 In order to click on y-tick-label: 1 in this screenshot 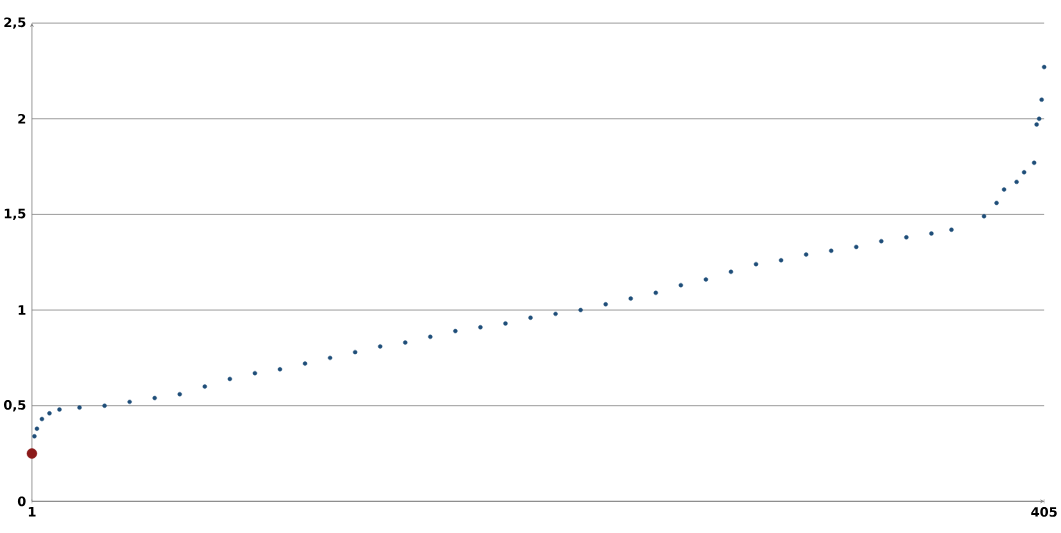, I will do `click(22, 310)`.